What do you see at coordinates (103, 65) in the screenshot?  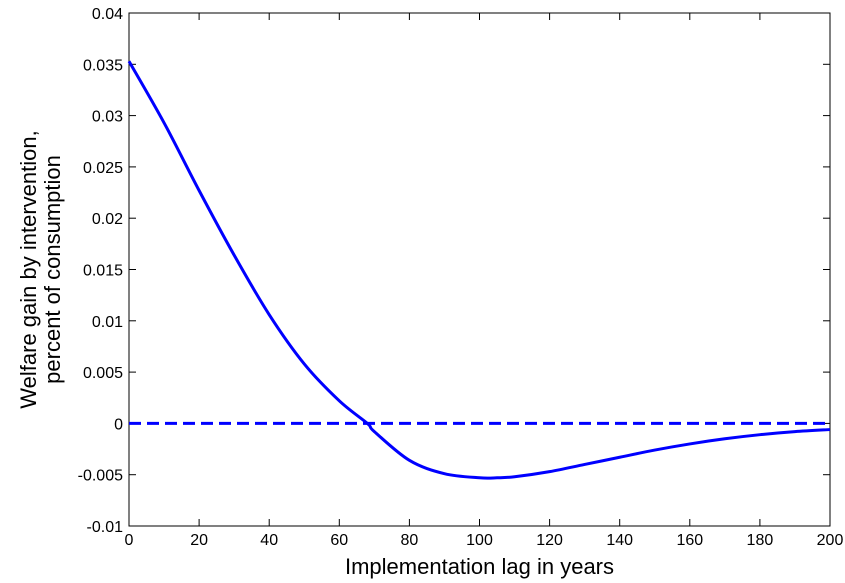 I see `y-tick-label: 0.035` at bounding box center [103, 65].